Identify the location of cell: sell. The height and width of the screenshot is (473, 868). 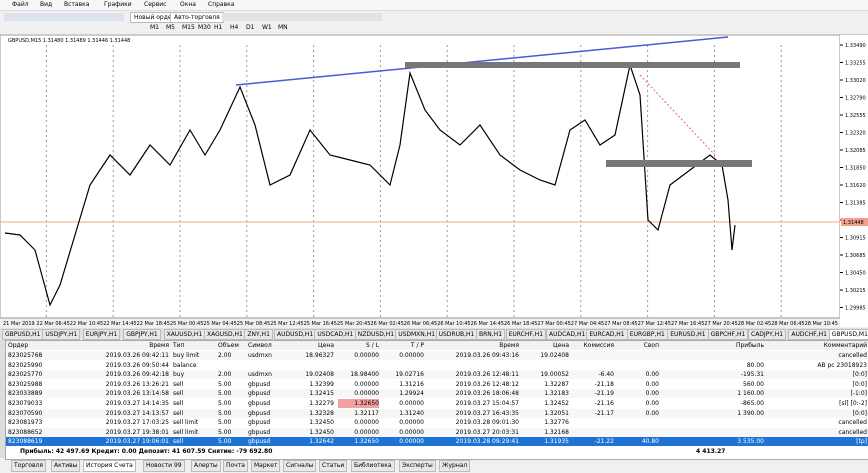
(178, 442).